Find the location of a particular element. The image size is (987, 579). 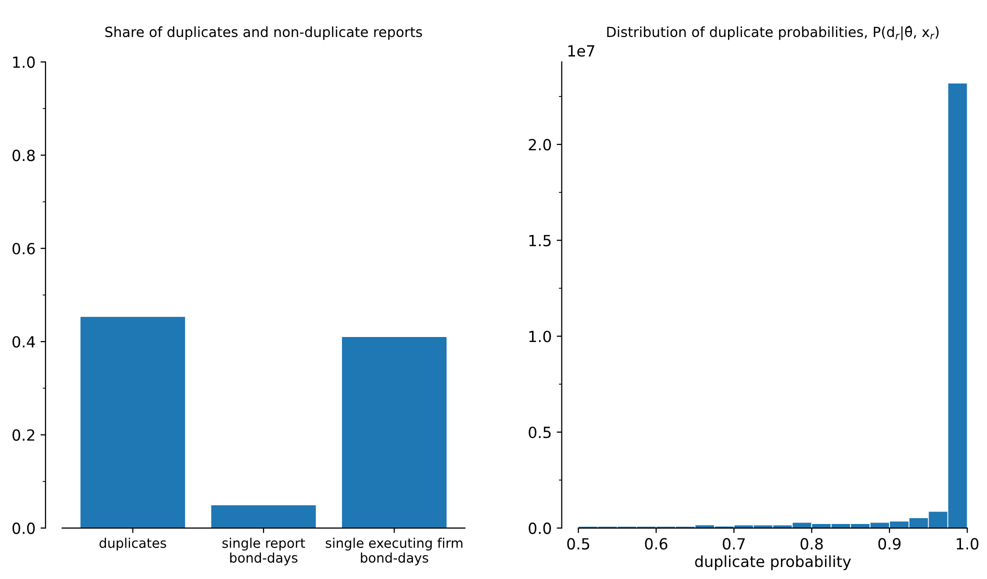

x-tick-label: single report bond-days is located at coordinates (263, 552).